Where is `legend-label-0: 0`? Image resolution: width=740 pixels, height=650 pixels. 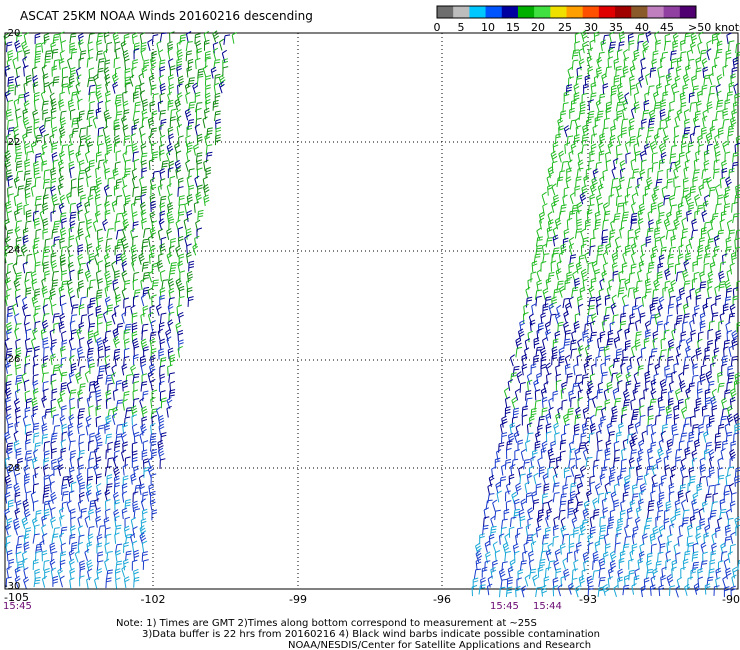
legend-label-0: 0 is located at coordinates (437, 27).